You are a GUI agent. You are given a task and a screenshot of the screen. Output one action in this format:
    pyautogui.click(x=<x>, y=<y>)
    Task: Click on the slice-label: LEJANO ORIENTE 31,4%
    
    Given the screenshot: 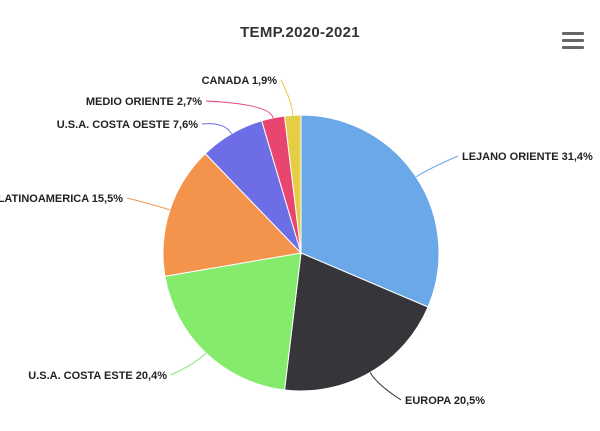 What is the action you would take?
    pyautogui.click(x=527, y=157)
    